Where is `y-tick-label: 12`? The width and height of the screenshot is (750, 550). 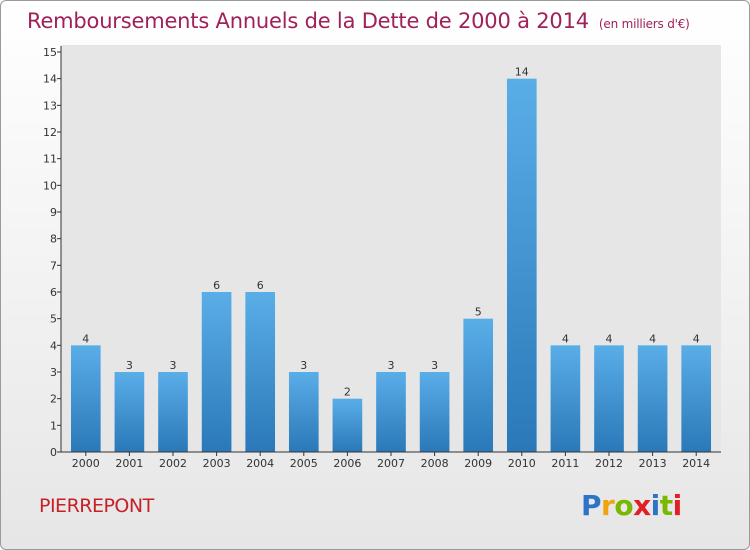
y-tick-label: 12 is located at coordinates (50, 132).